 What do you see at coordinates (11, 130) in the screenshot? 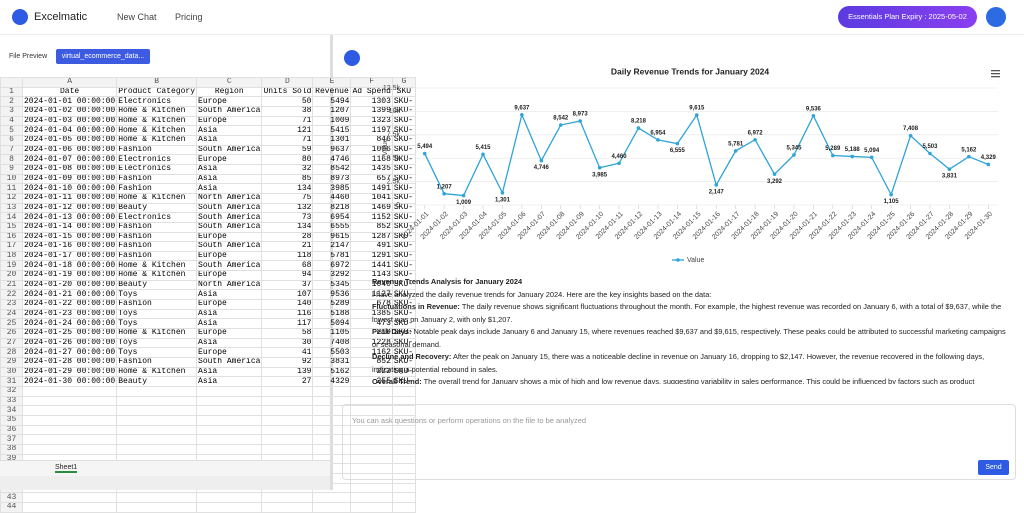
I see `row-number: 5` at bounding box center [11, 130].